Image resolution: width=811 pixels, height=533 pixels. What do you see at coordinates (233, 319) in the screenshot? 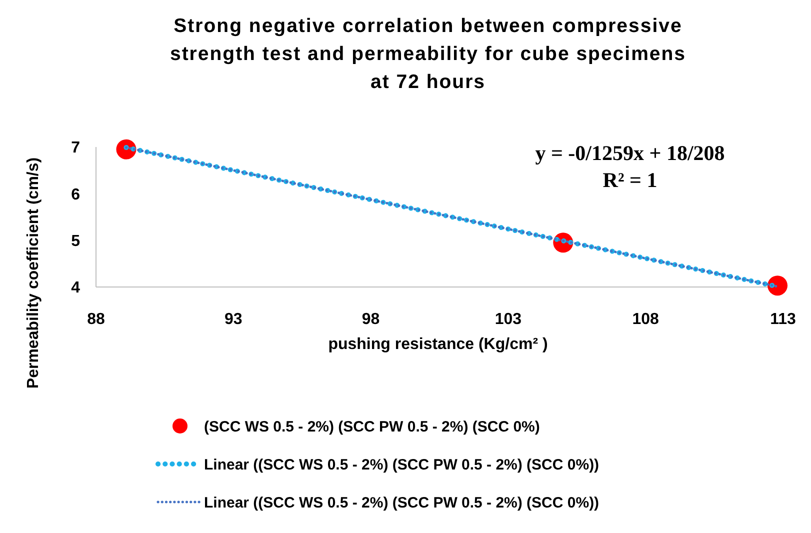
I see `x-tick-label: 93` at bounding box center [233, 319].